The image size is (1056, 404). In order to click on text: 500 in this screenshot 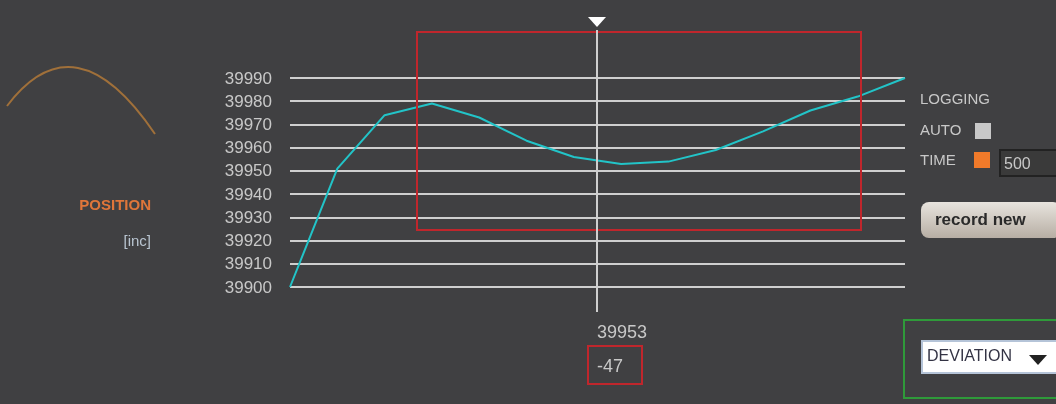, I will do `click(1017, 164)`.